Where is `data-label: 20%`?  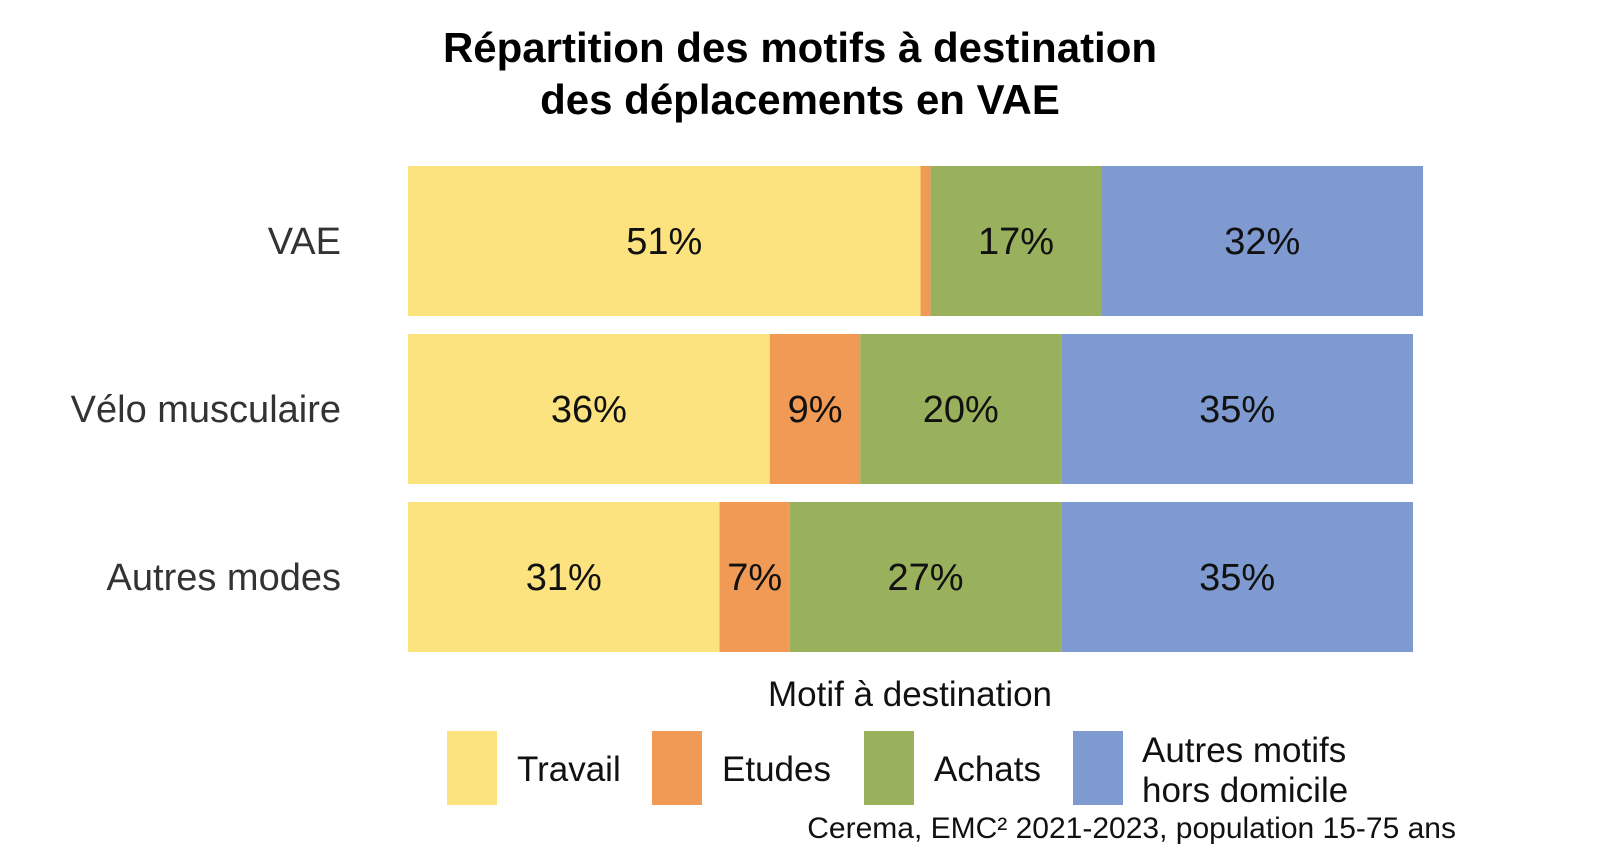 data-label: 20% is located at coordinates (961, 410).